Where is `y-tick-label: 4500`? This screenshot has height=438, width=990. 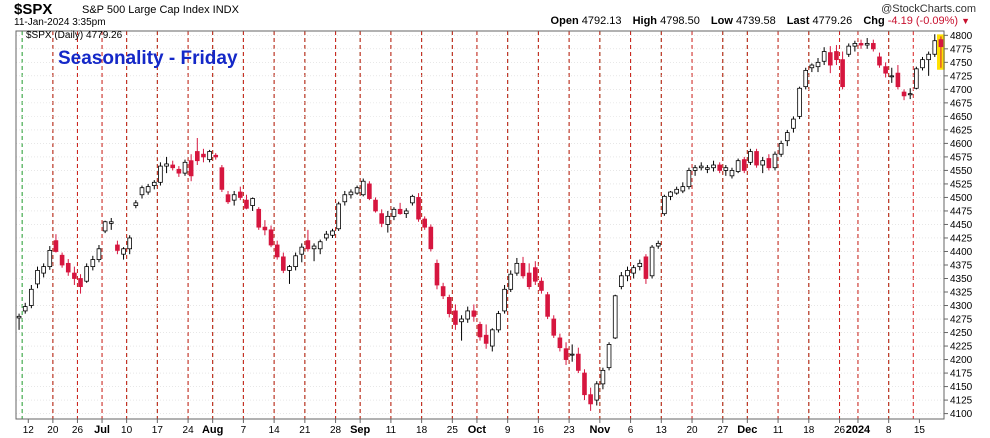
y-tick-label: 4500 is located at coordinates (961, 198).